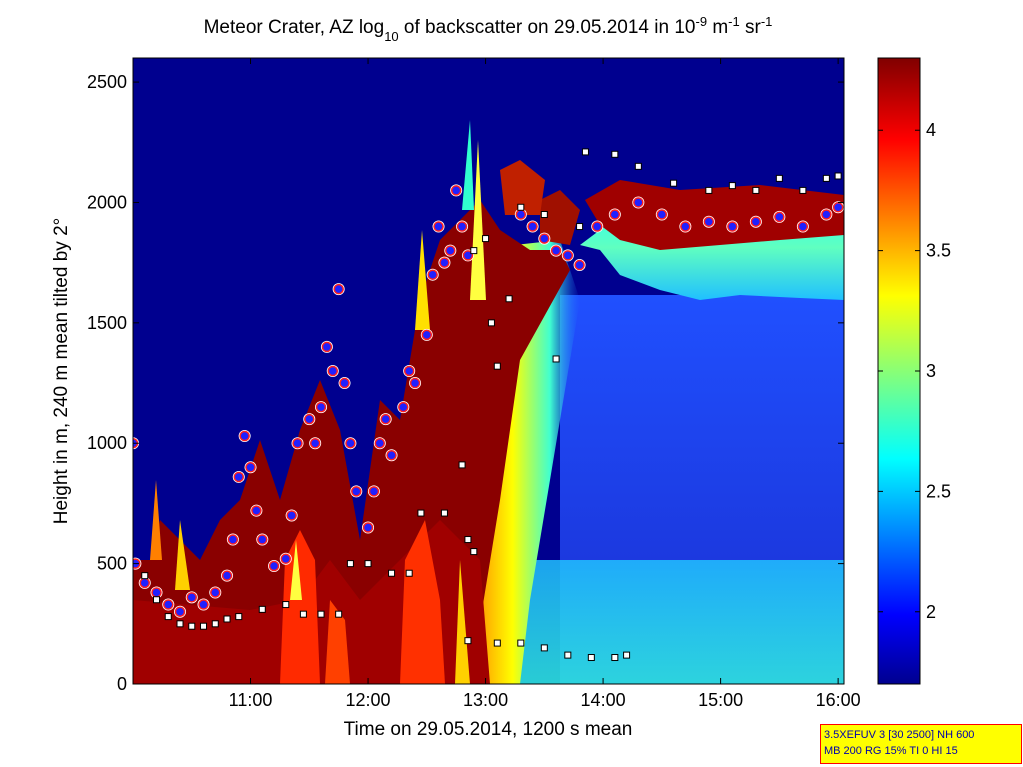  What do you see at coordinates (931, 371) in the screenshot?
I see `colorbar-tick-label: 3` at bounding box center [931, 371].